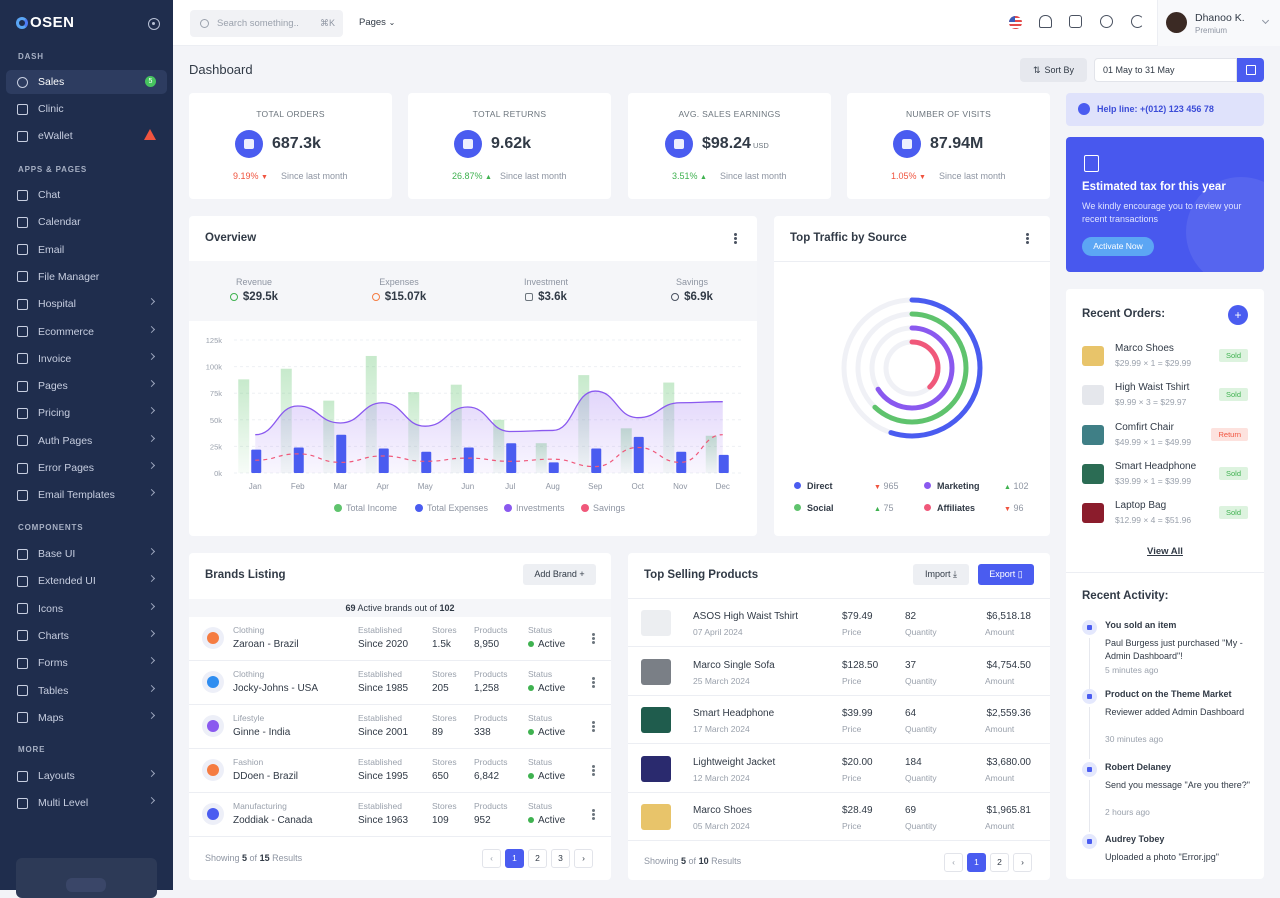  Describe the element at coordinates (1053, 70) in the screenshot. I see `sort-by-button: ⇅ Sort By` at that location.